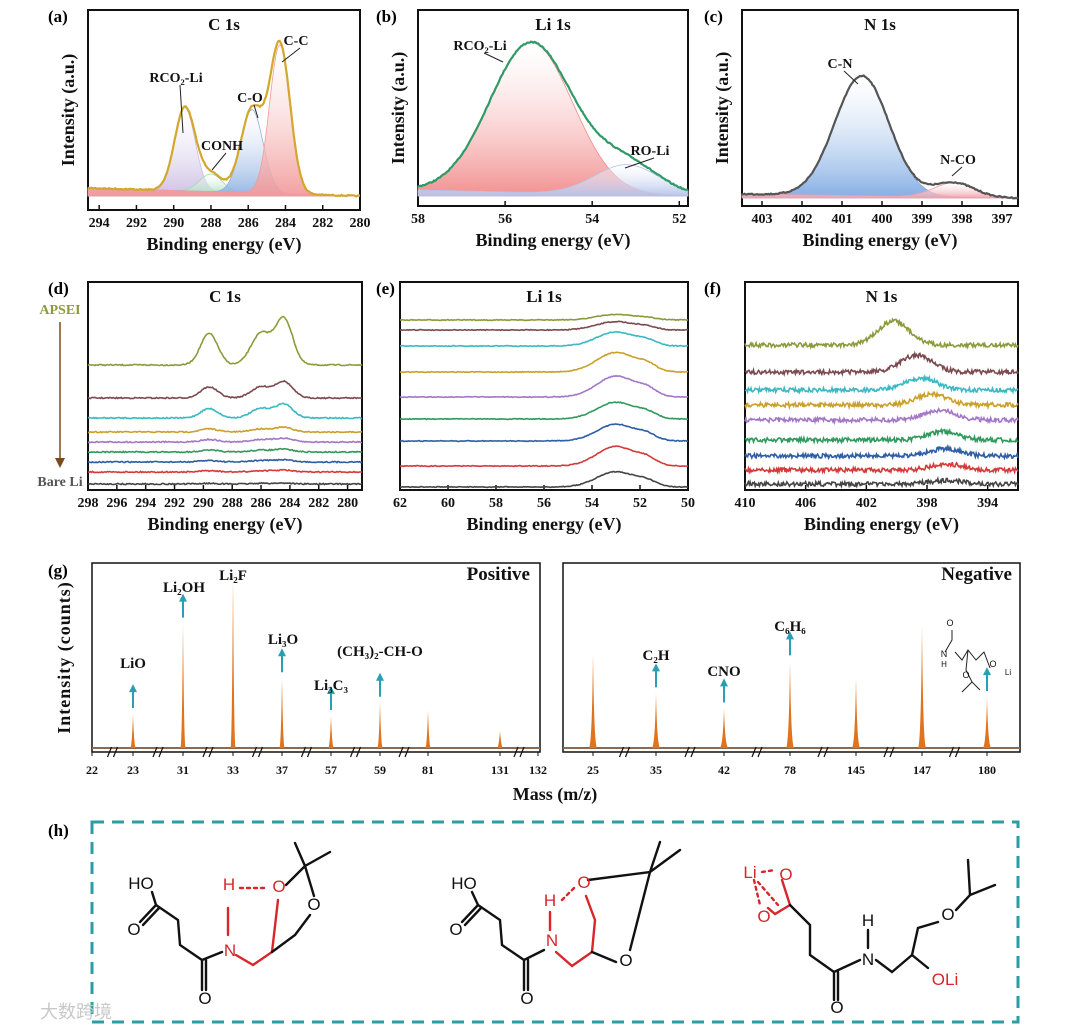 The image size is (1080, 1030). What do you see at coordinates (802, 219) in the screenshot?
I see `x-tick-label: 402` at bounding box center [802, 219].